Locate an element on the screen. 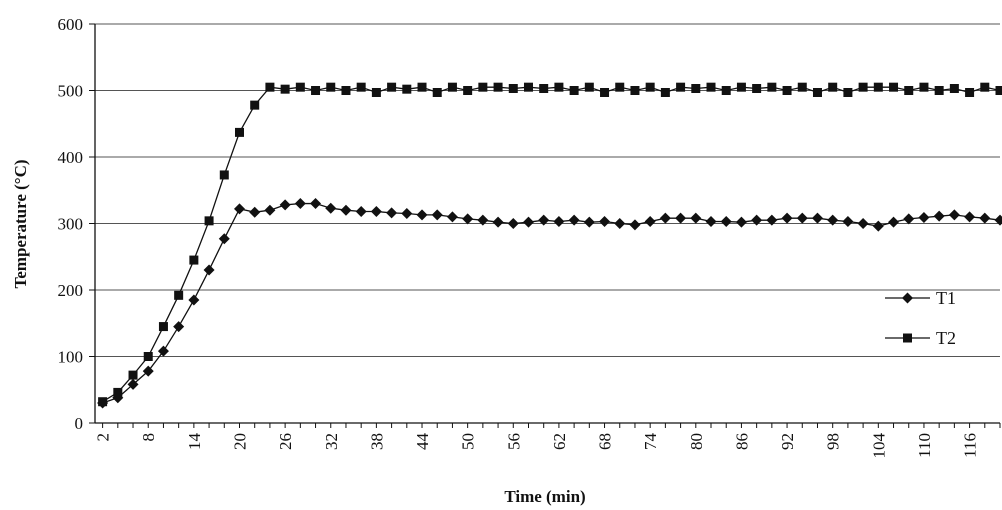 The height and width of the screenshot is (510, 1002). x-tick-label: 86 is located at coordinates (741, 441).